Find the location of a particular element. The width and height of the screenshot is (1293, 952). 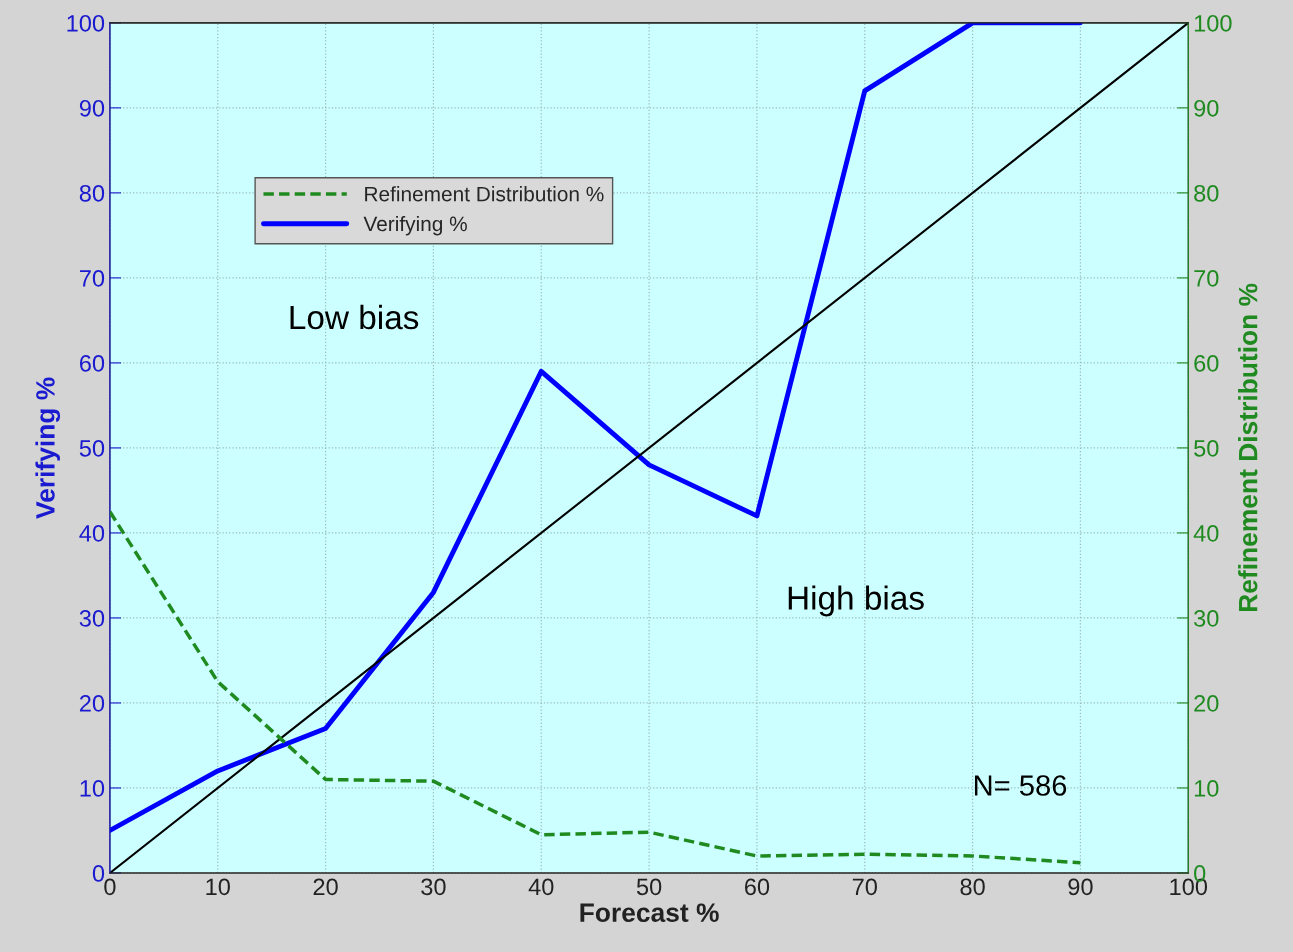

x-tick-label: 10 is located at coordinates (218, 887).